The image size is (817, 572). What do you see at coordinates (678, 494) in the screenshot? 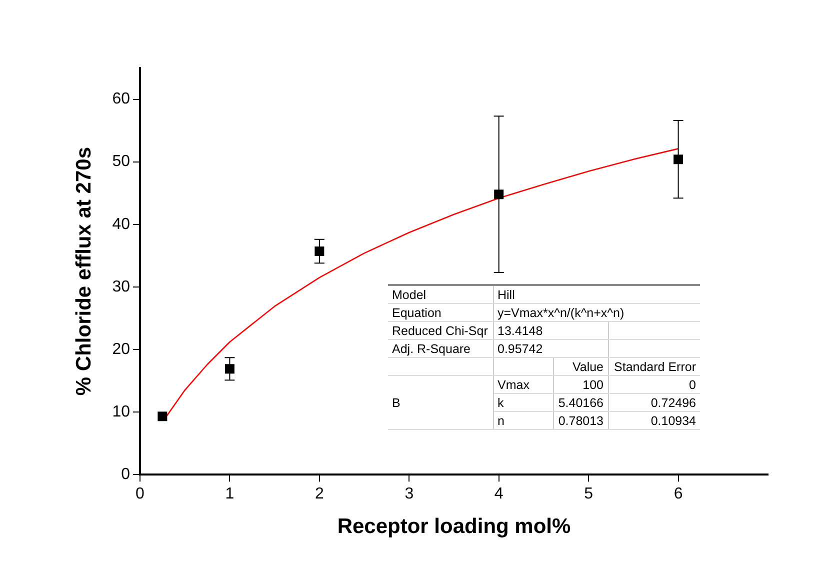
I see `x-tick-label: 6` at bounding box center [678, 494].